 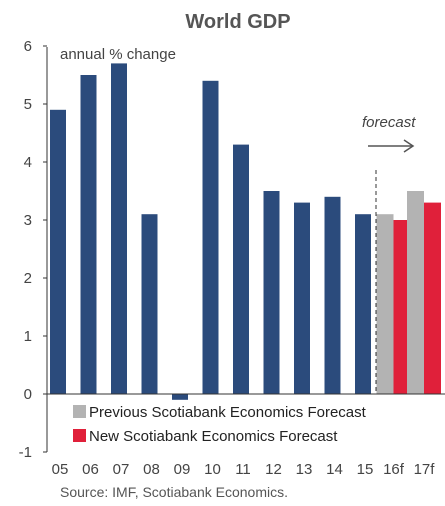 I want to click on x-tick-label: 11, so click(x=243, y=469).